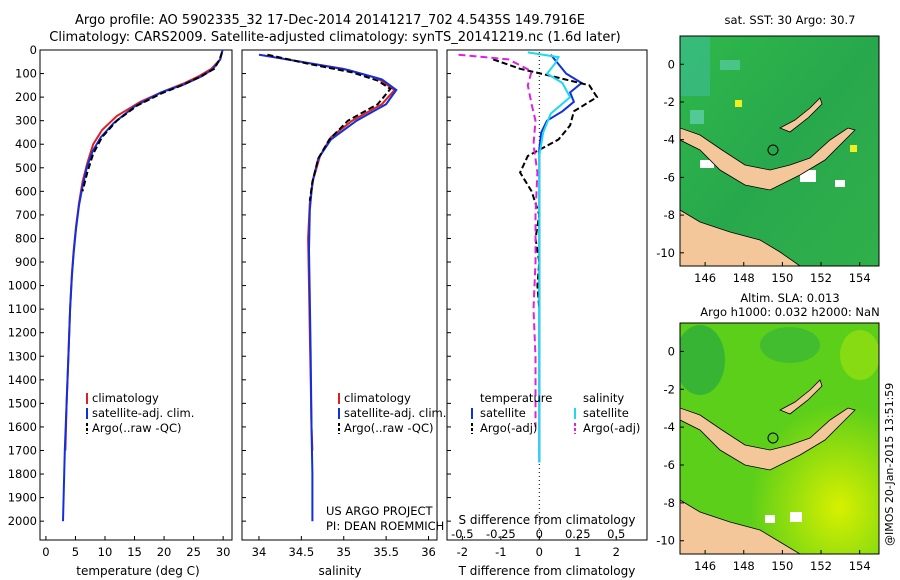  I want to click on x-tick-label: 36, so click(428, 552).